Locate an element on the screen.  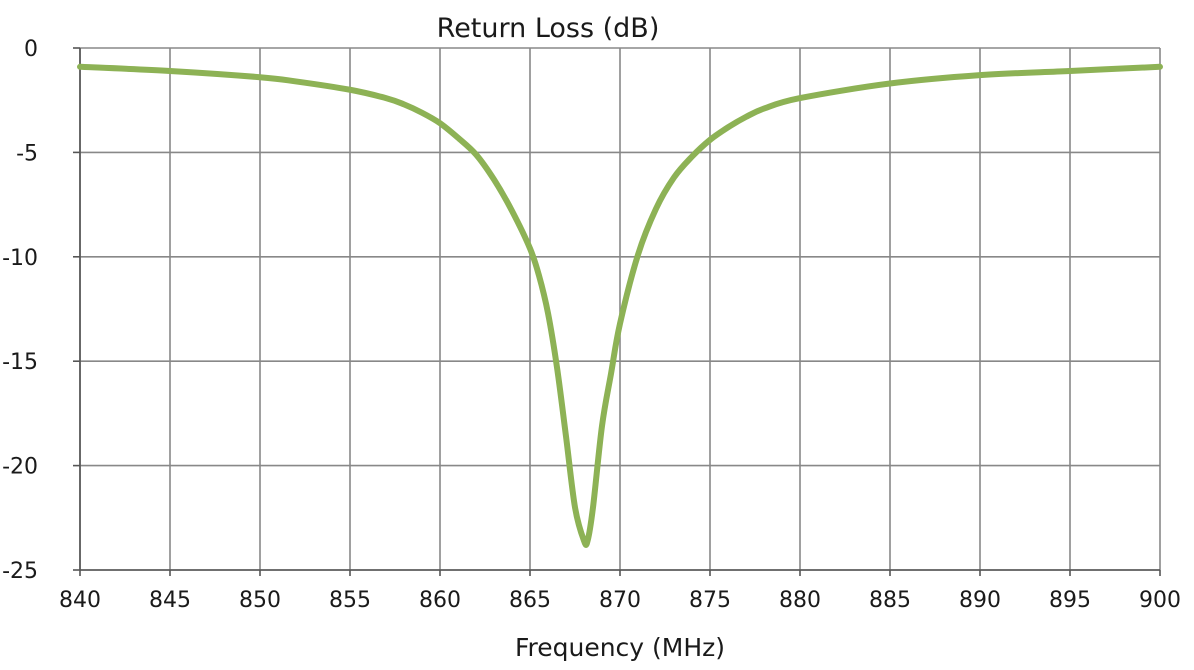
x-tick-label: 870 is located at coordinates (620, 600).